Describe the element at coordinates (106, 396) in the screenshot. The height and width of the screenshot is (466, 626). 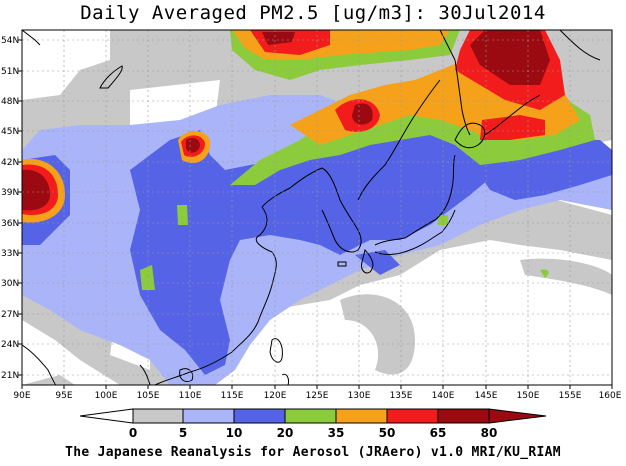
I see `lon-label: 100E` at that location.